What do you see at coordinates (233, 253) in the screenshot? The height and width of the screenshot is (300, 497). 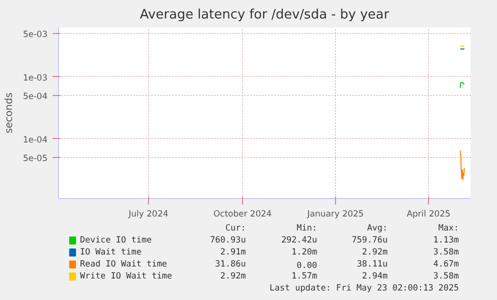 I see `text: 2.91m` at bounding box center [233, 253].